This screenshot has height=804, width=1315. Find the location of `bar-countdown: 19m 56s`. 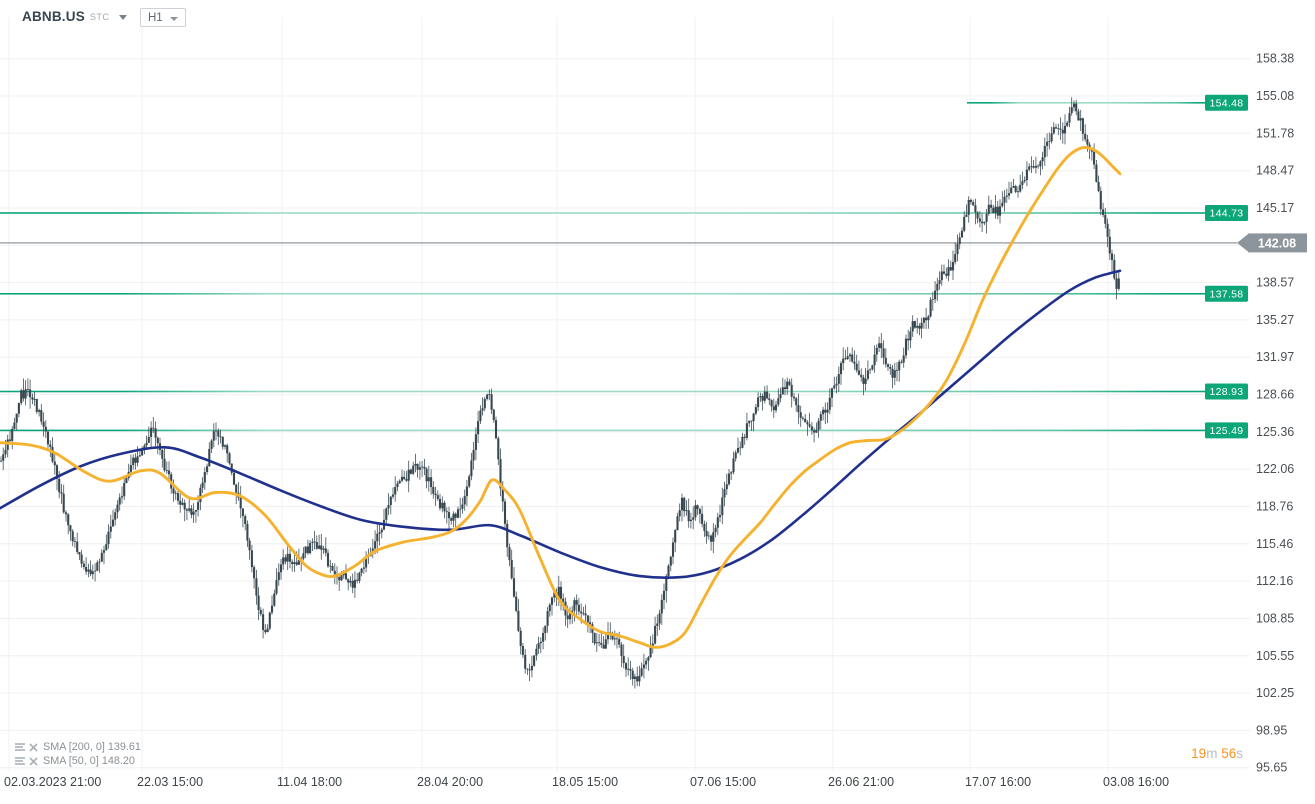

bar-countdown: 19m 56s is located at coordinates (1217, 753).